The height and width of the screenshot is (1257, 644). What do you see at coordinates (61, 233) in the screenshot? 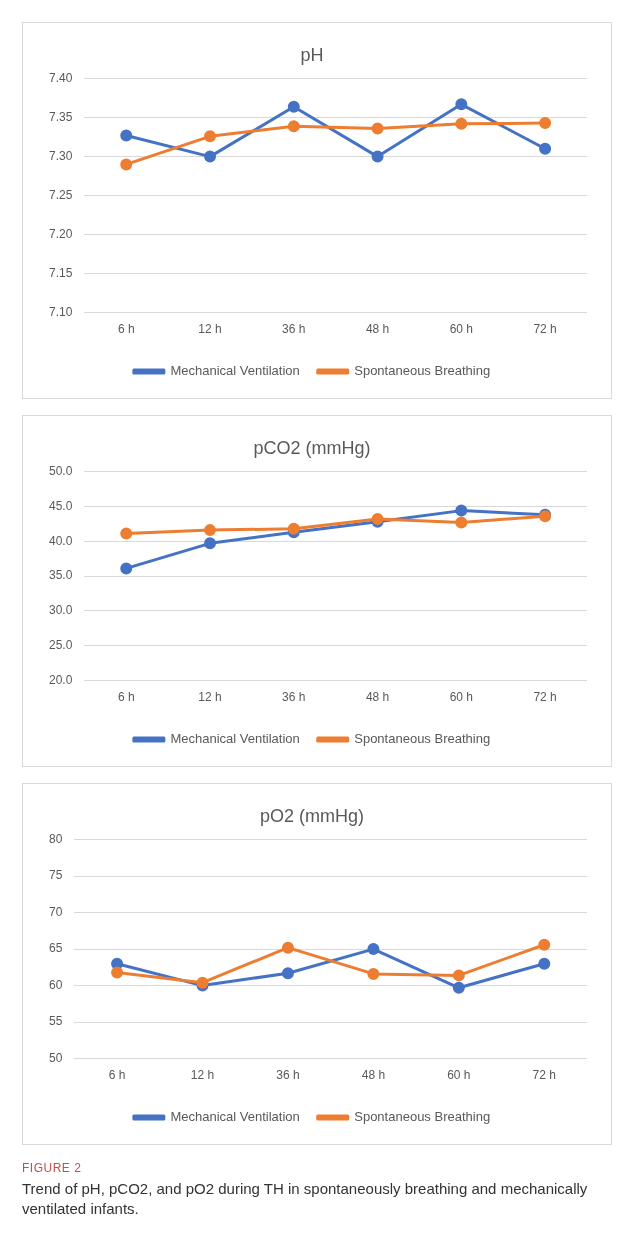
I see `y-tick-label: 7.20` at bounding box center [61, 233].